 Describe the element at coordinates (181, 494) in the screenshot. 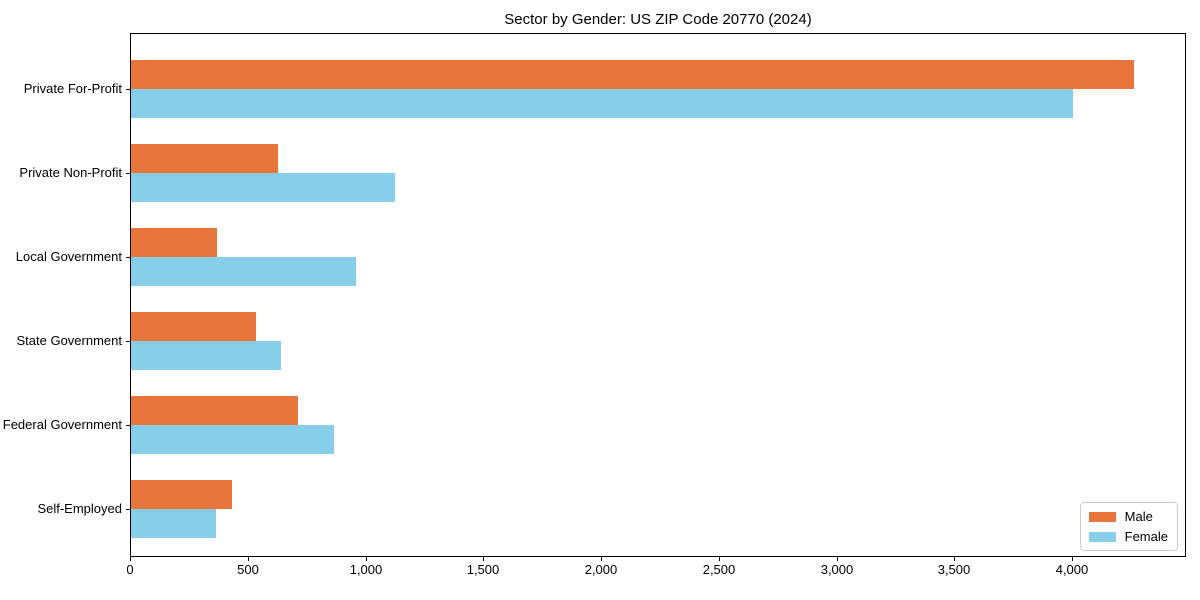

I see `bar-male-self-employed` at that location.